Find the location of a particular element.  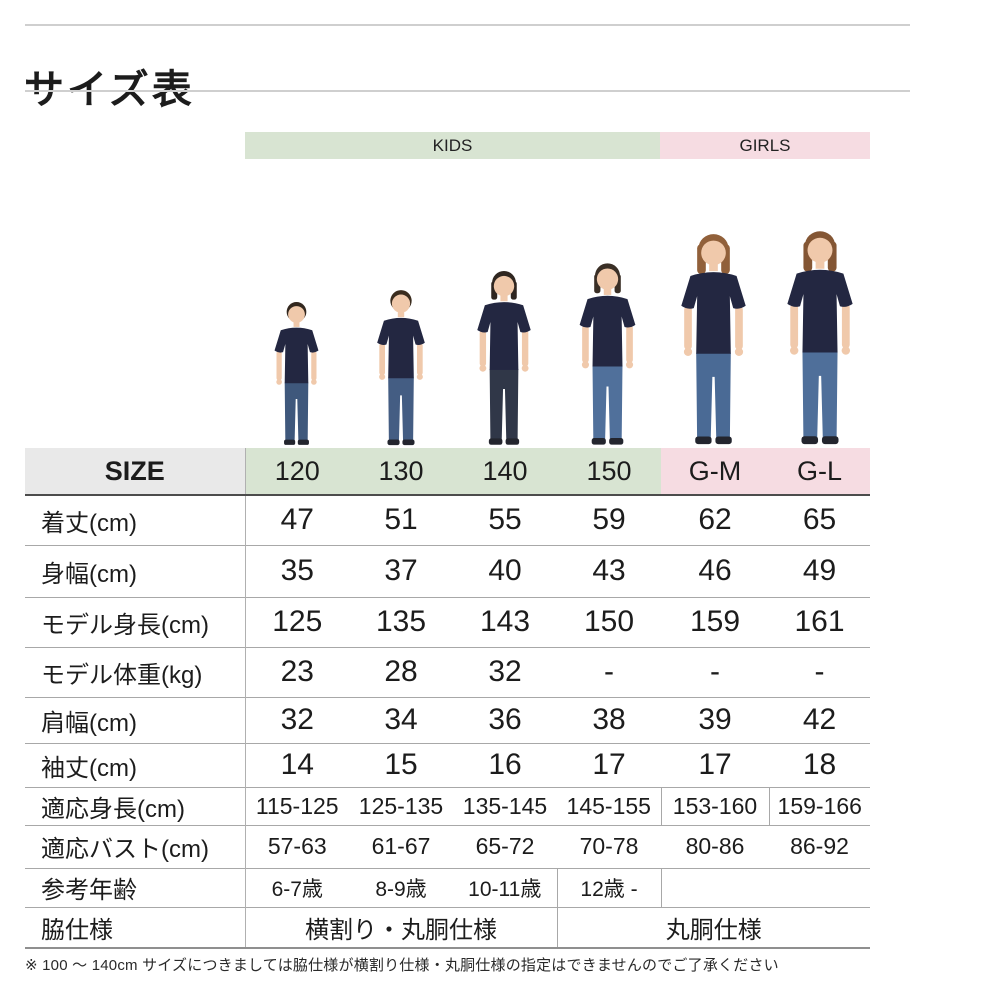

value-cell: 36 is located at coordinates (505, 719).